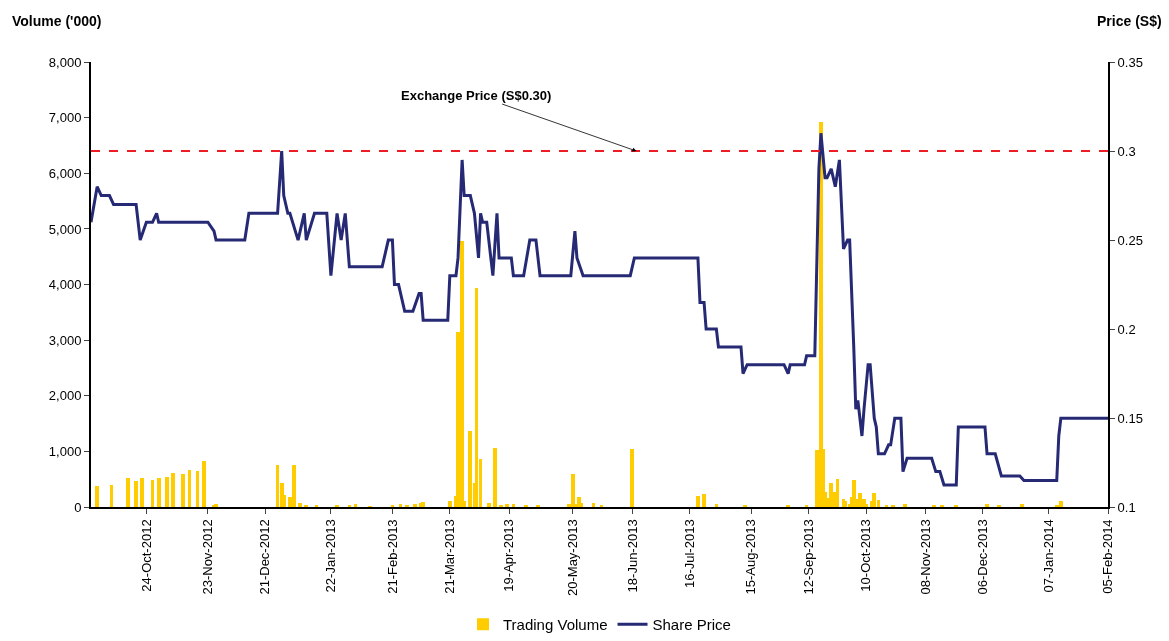 The width and height of the screenshot is (1169, 641). Describe the element at coordinates (509, 555) in the screenshot. I see `x-tick-label: 19-Apr-2013` at that location.